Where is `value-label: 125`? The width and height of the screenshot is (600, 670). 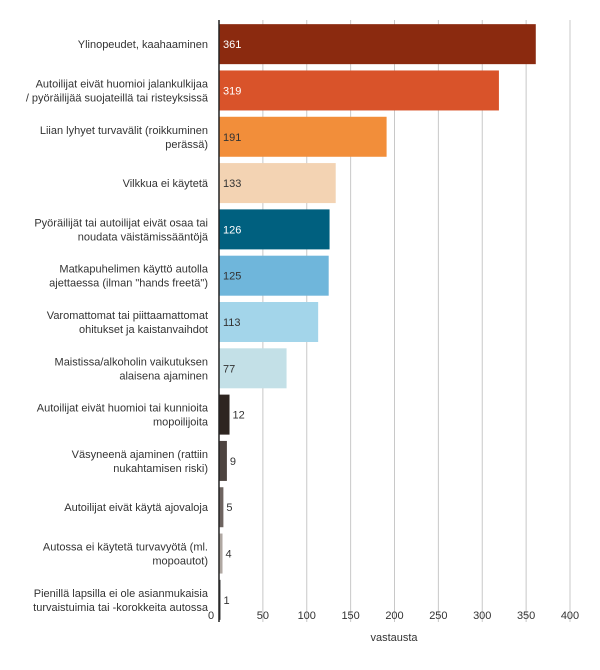
value-label: 125 is located at coordinates (232, 277).